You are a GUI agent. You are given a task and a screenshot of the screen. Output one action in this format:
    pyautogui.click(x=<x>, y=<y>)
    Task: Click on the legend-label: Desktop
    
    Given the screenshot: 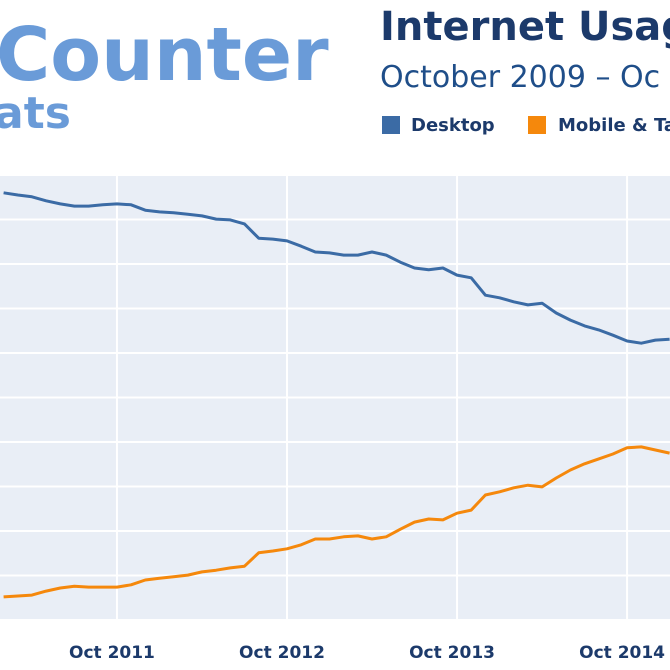 What is the action you would take?
    pyautogui.click(x=453, y=125)
    